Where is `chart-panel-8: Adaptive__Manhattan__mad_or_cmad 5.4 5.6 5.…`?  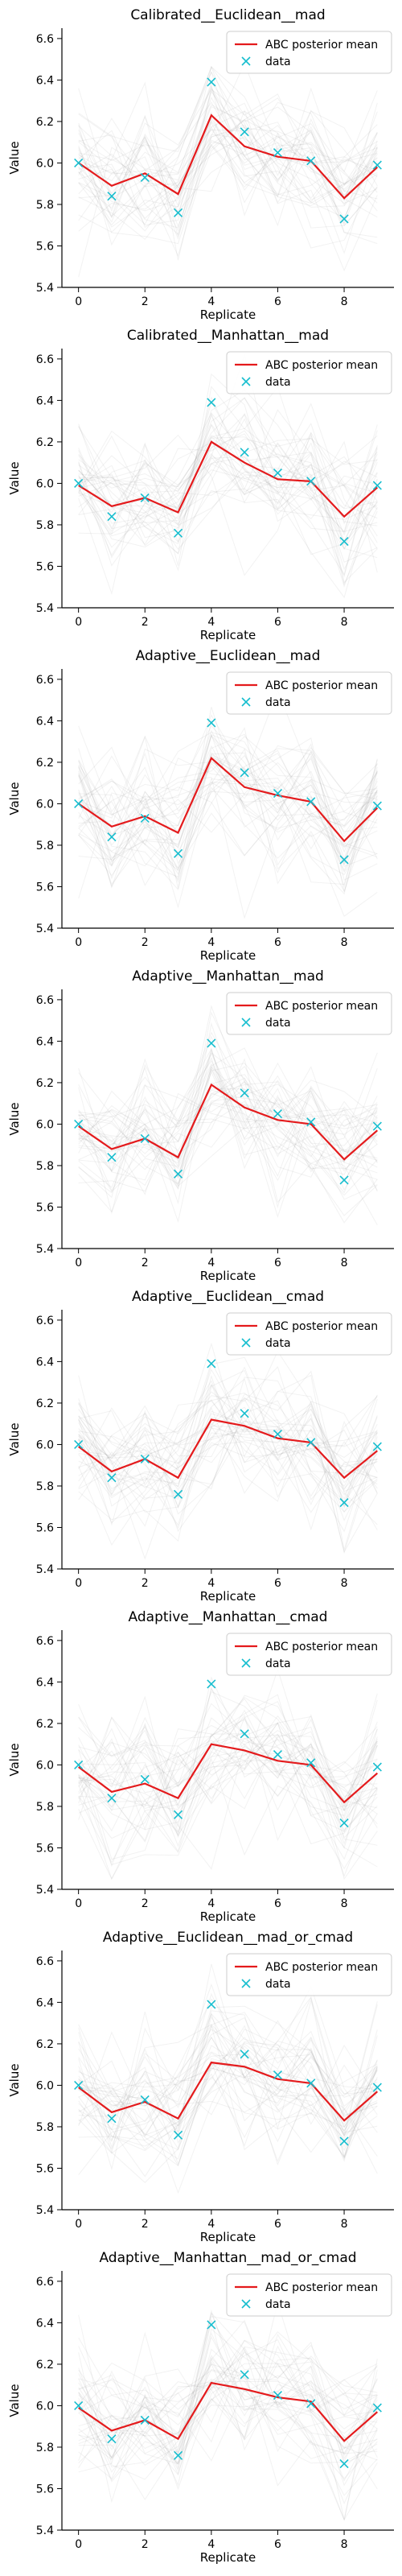
chart-panel-8: Adaptive__Manhattan__mad_or_cmad 5.4 5.6 5.… is located at coordinates (200, 2407).